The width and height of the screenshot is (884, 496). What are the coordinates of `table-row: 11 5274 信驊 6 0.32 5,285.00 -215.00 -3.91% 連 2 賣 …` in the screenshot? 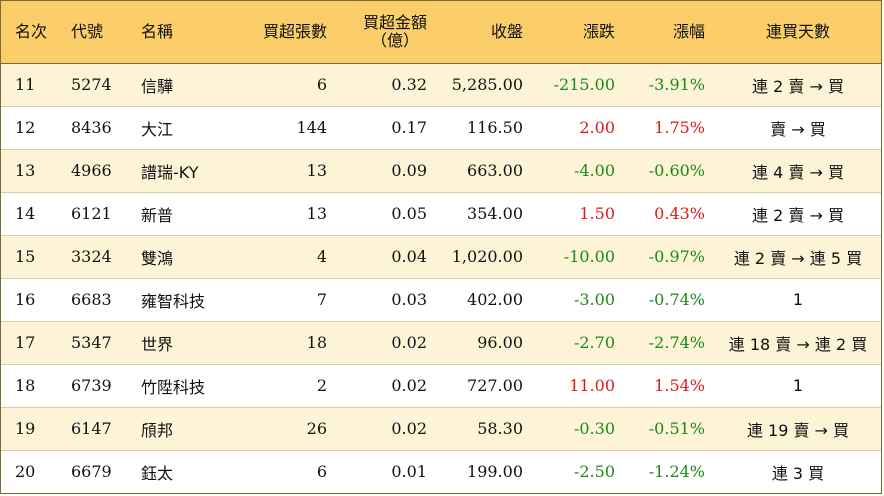 It's located at (441, 85).